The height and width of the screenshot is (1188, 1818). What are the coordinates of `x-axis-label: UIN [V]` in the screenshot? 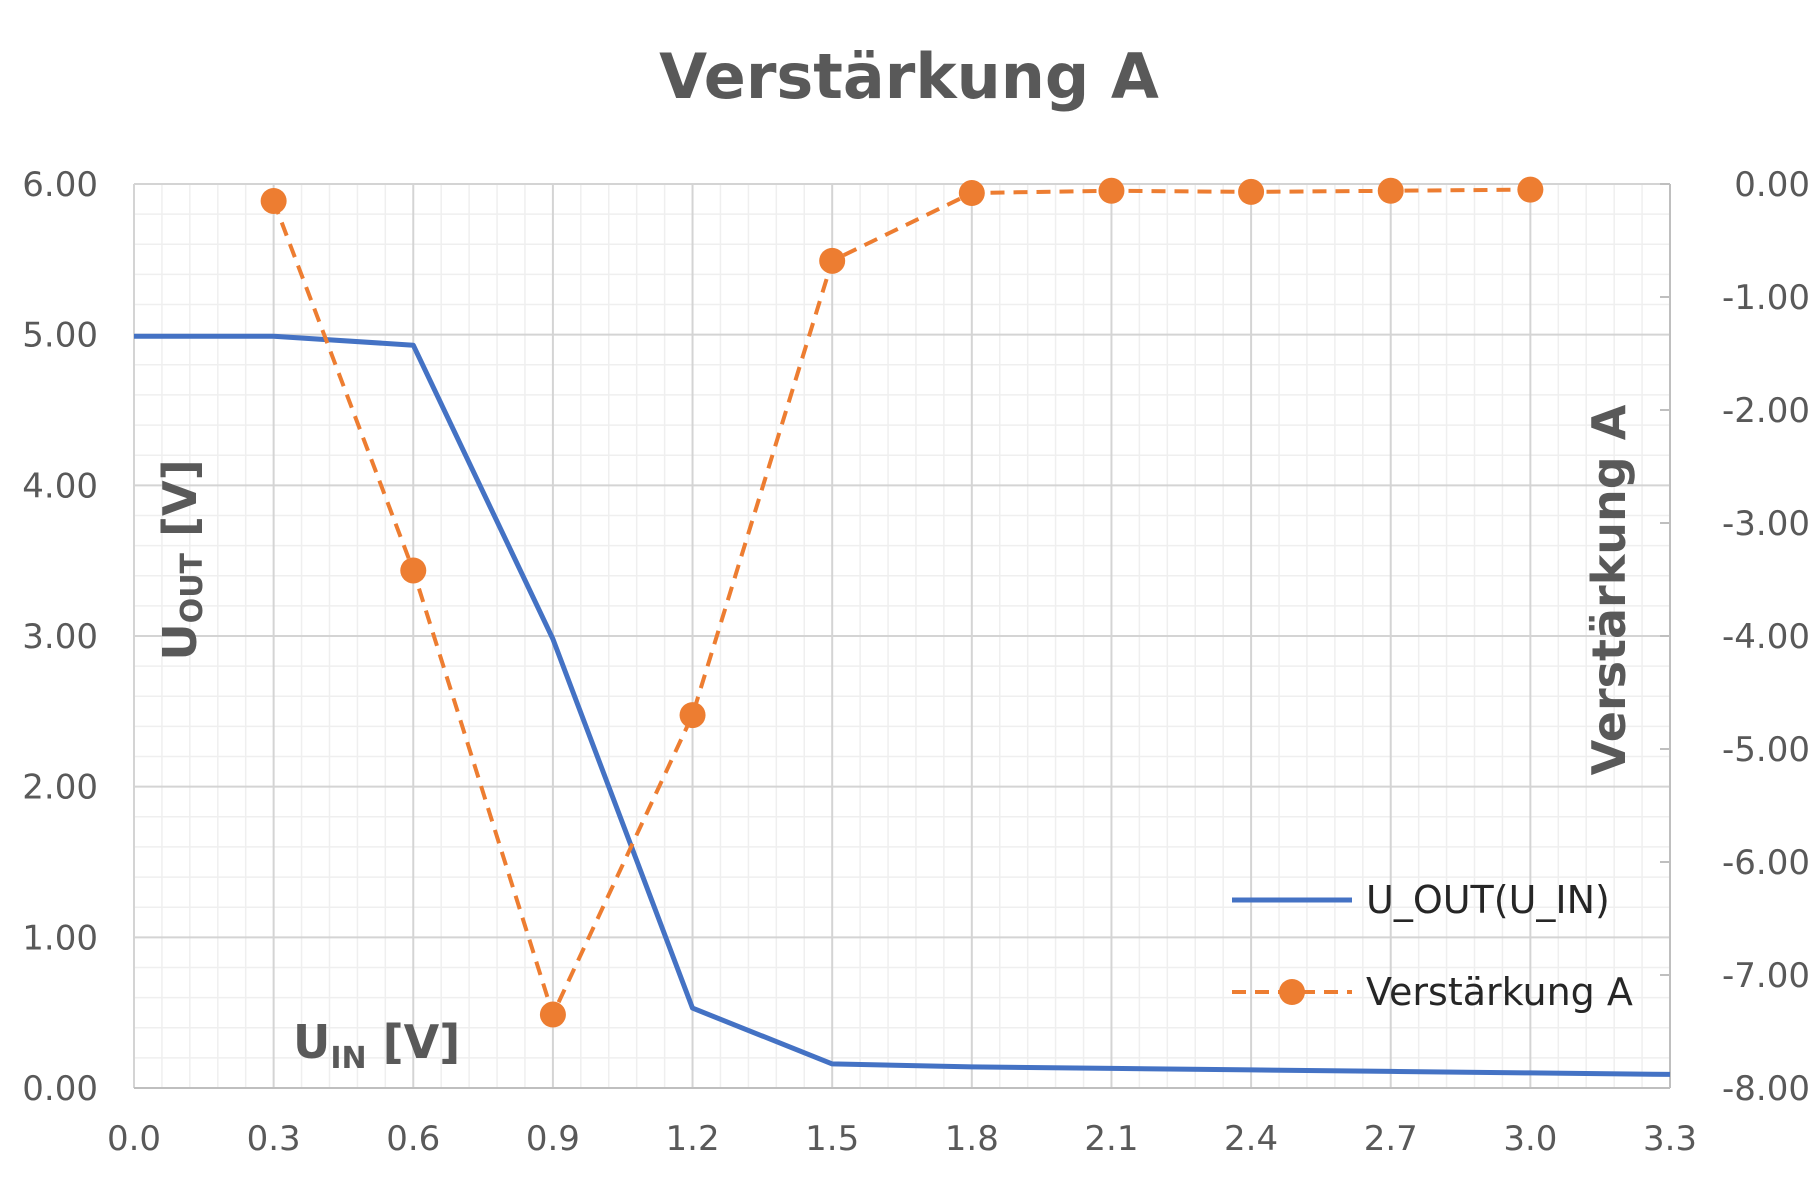 It's located at (376, 1045).